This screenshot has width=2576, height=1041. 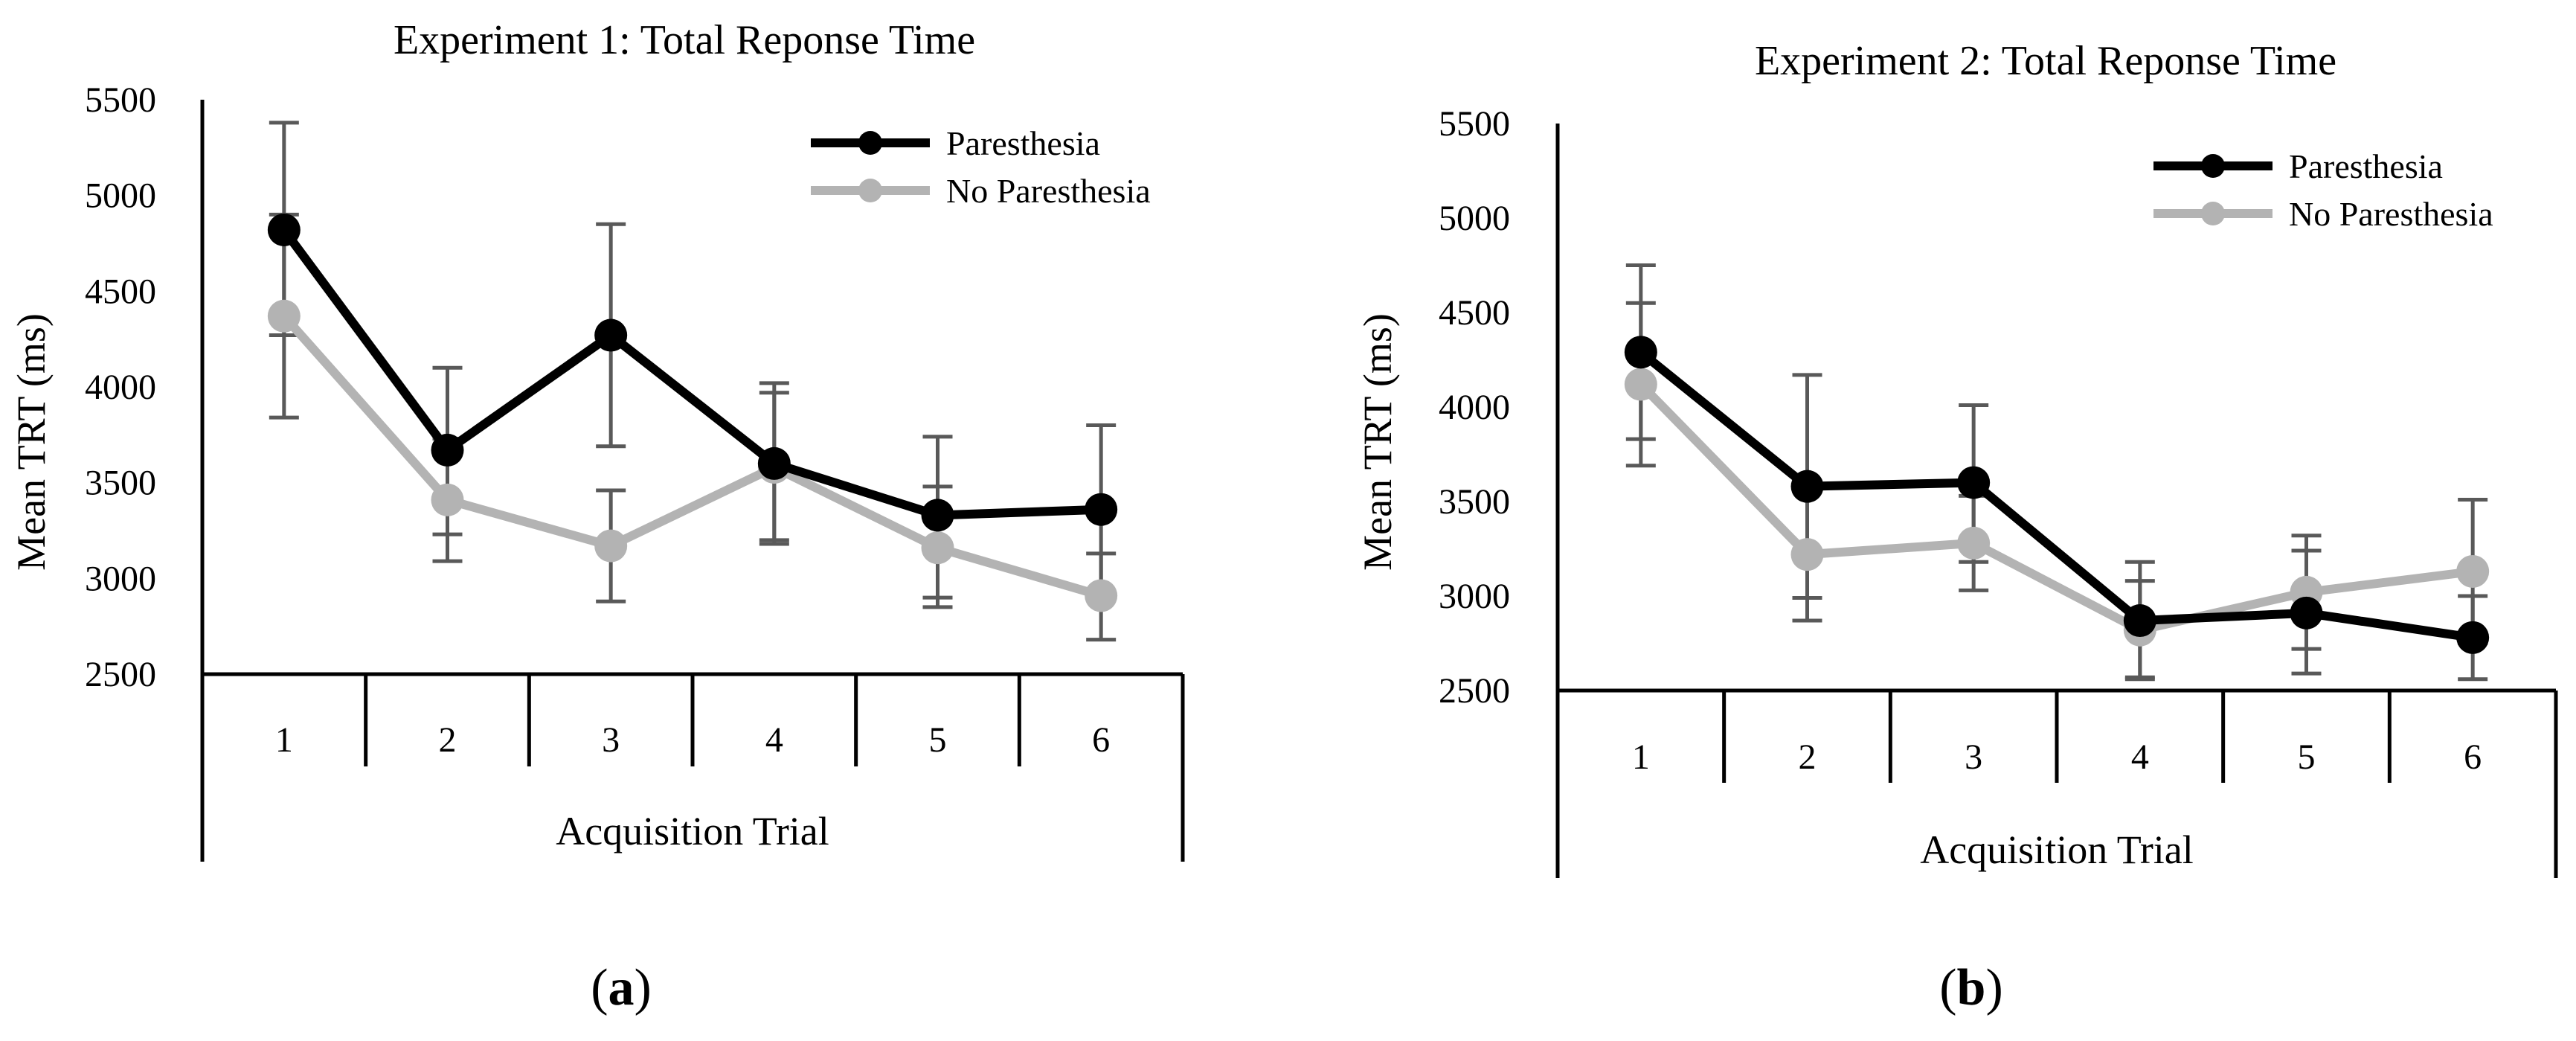 I want to click on x-axis-label-b: Acquisition Trial, so click(x=2057, y=849).